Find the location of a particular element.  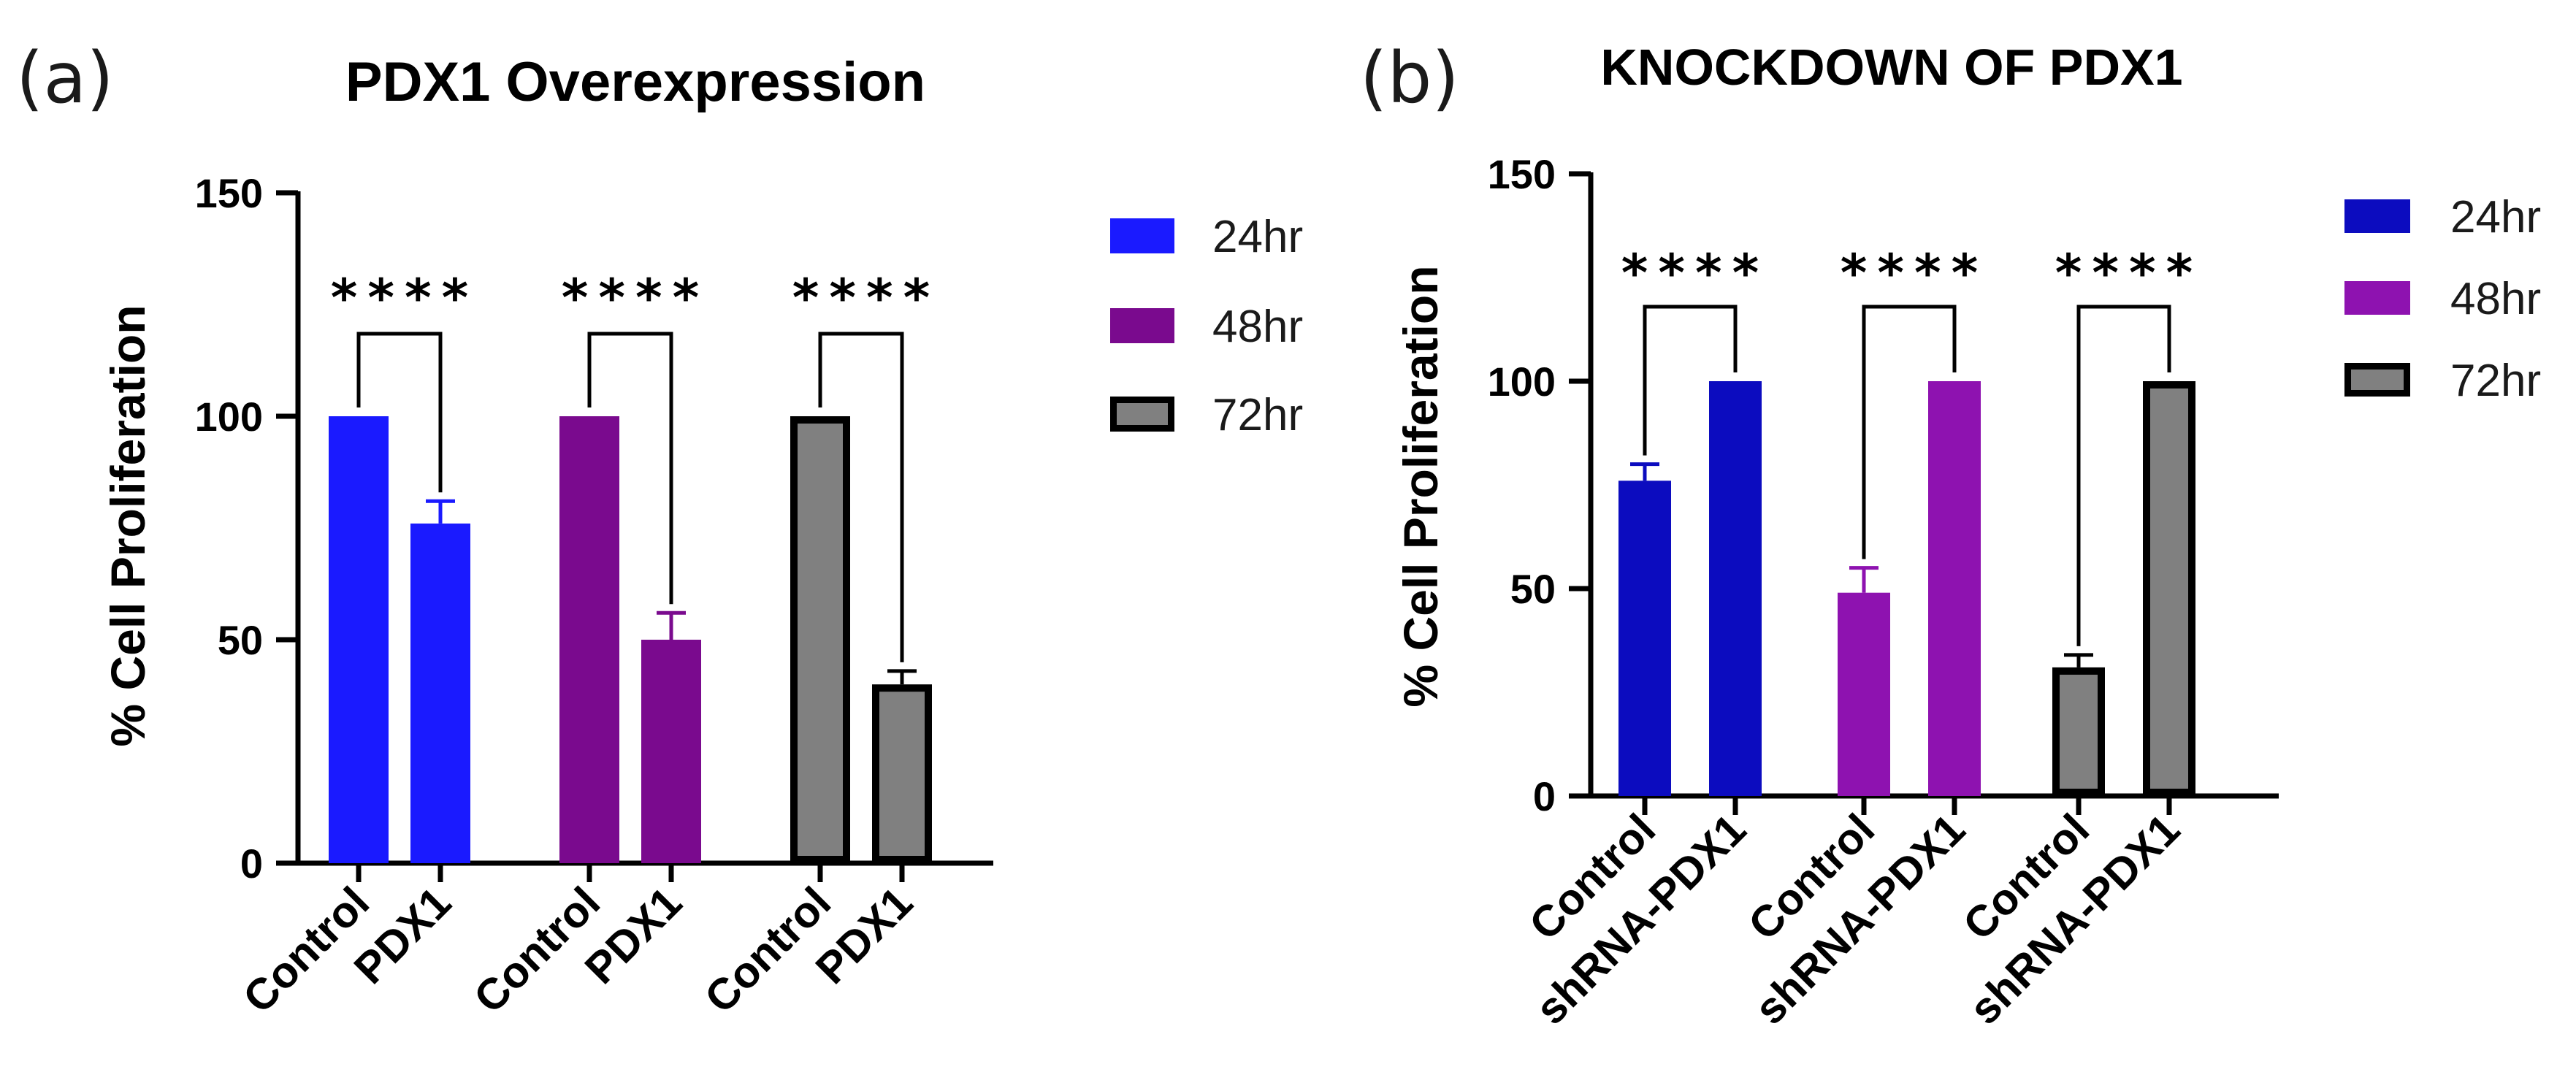

panel-label: (b) is located at coordinates (1409, 78).